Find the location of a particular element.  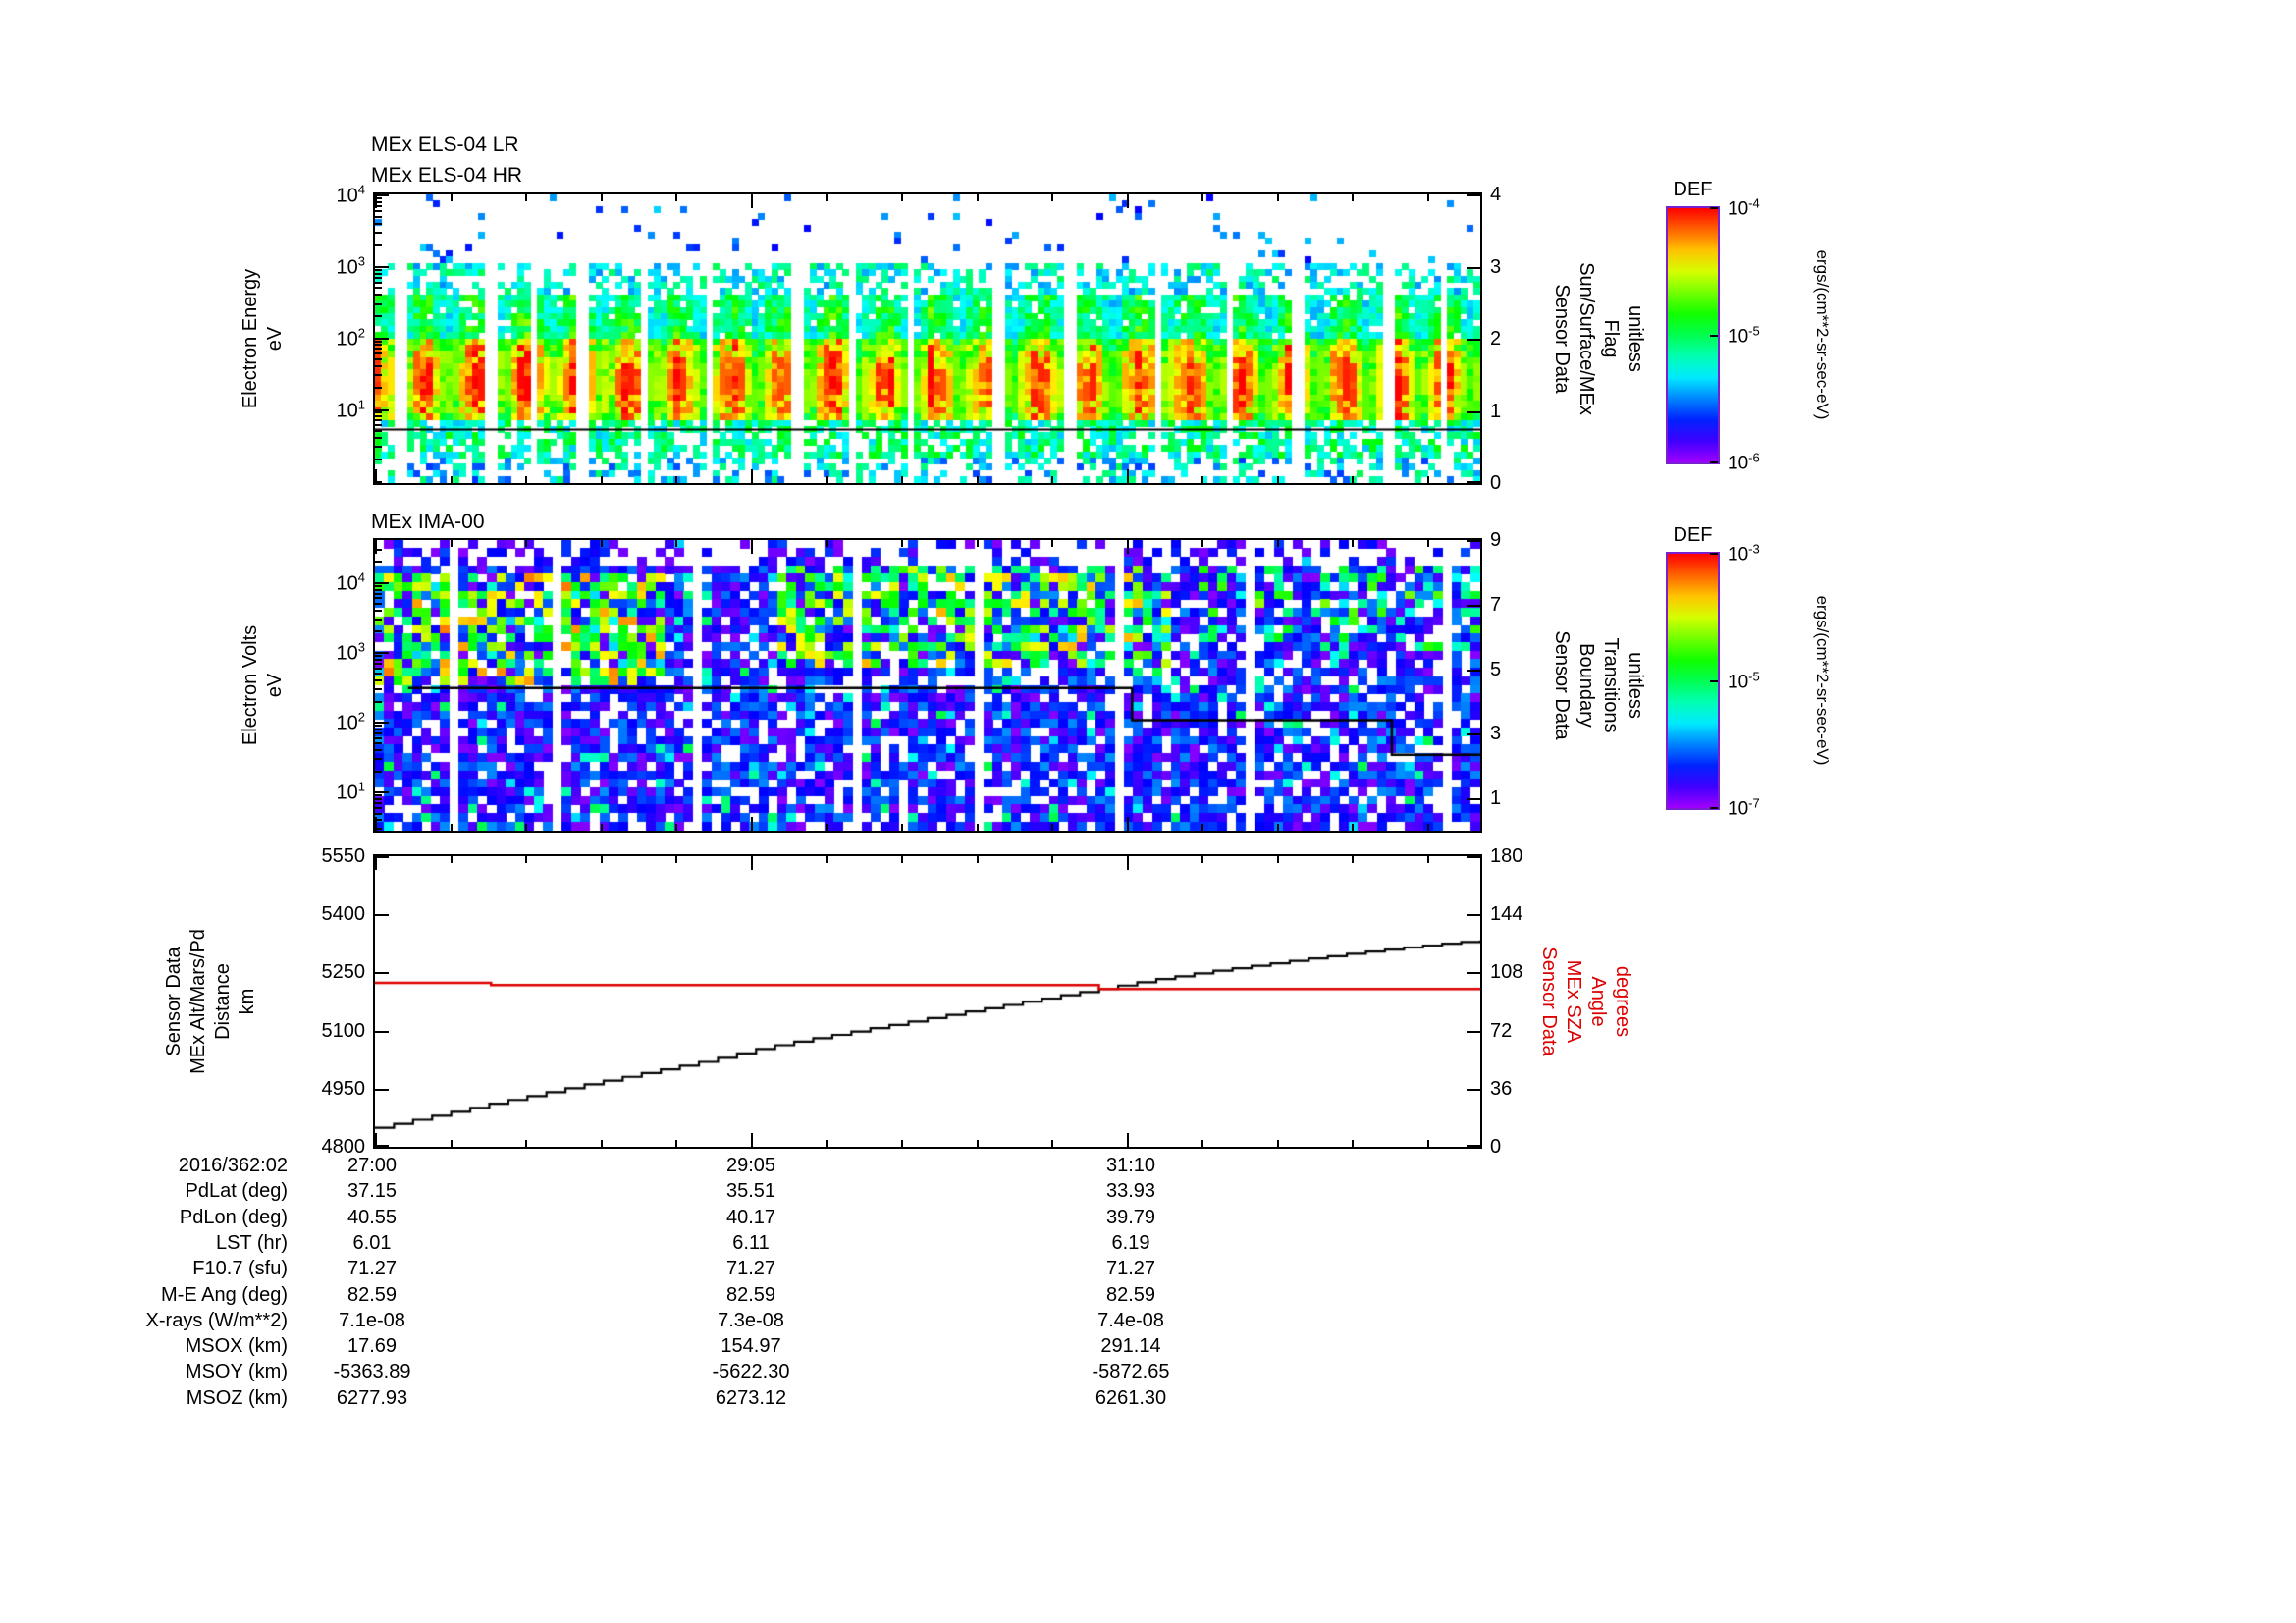

table-value: 6273.12 is located at coordinates (751, 1398).